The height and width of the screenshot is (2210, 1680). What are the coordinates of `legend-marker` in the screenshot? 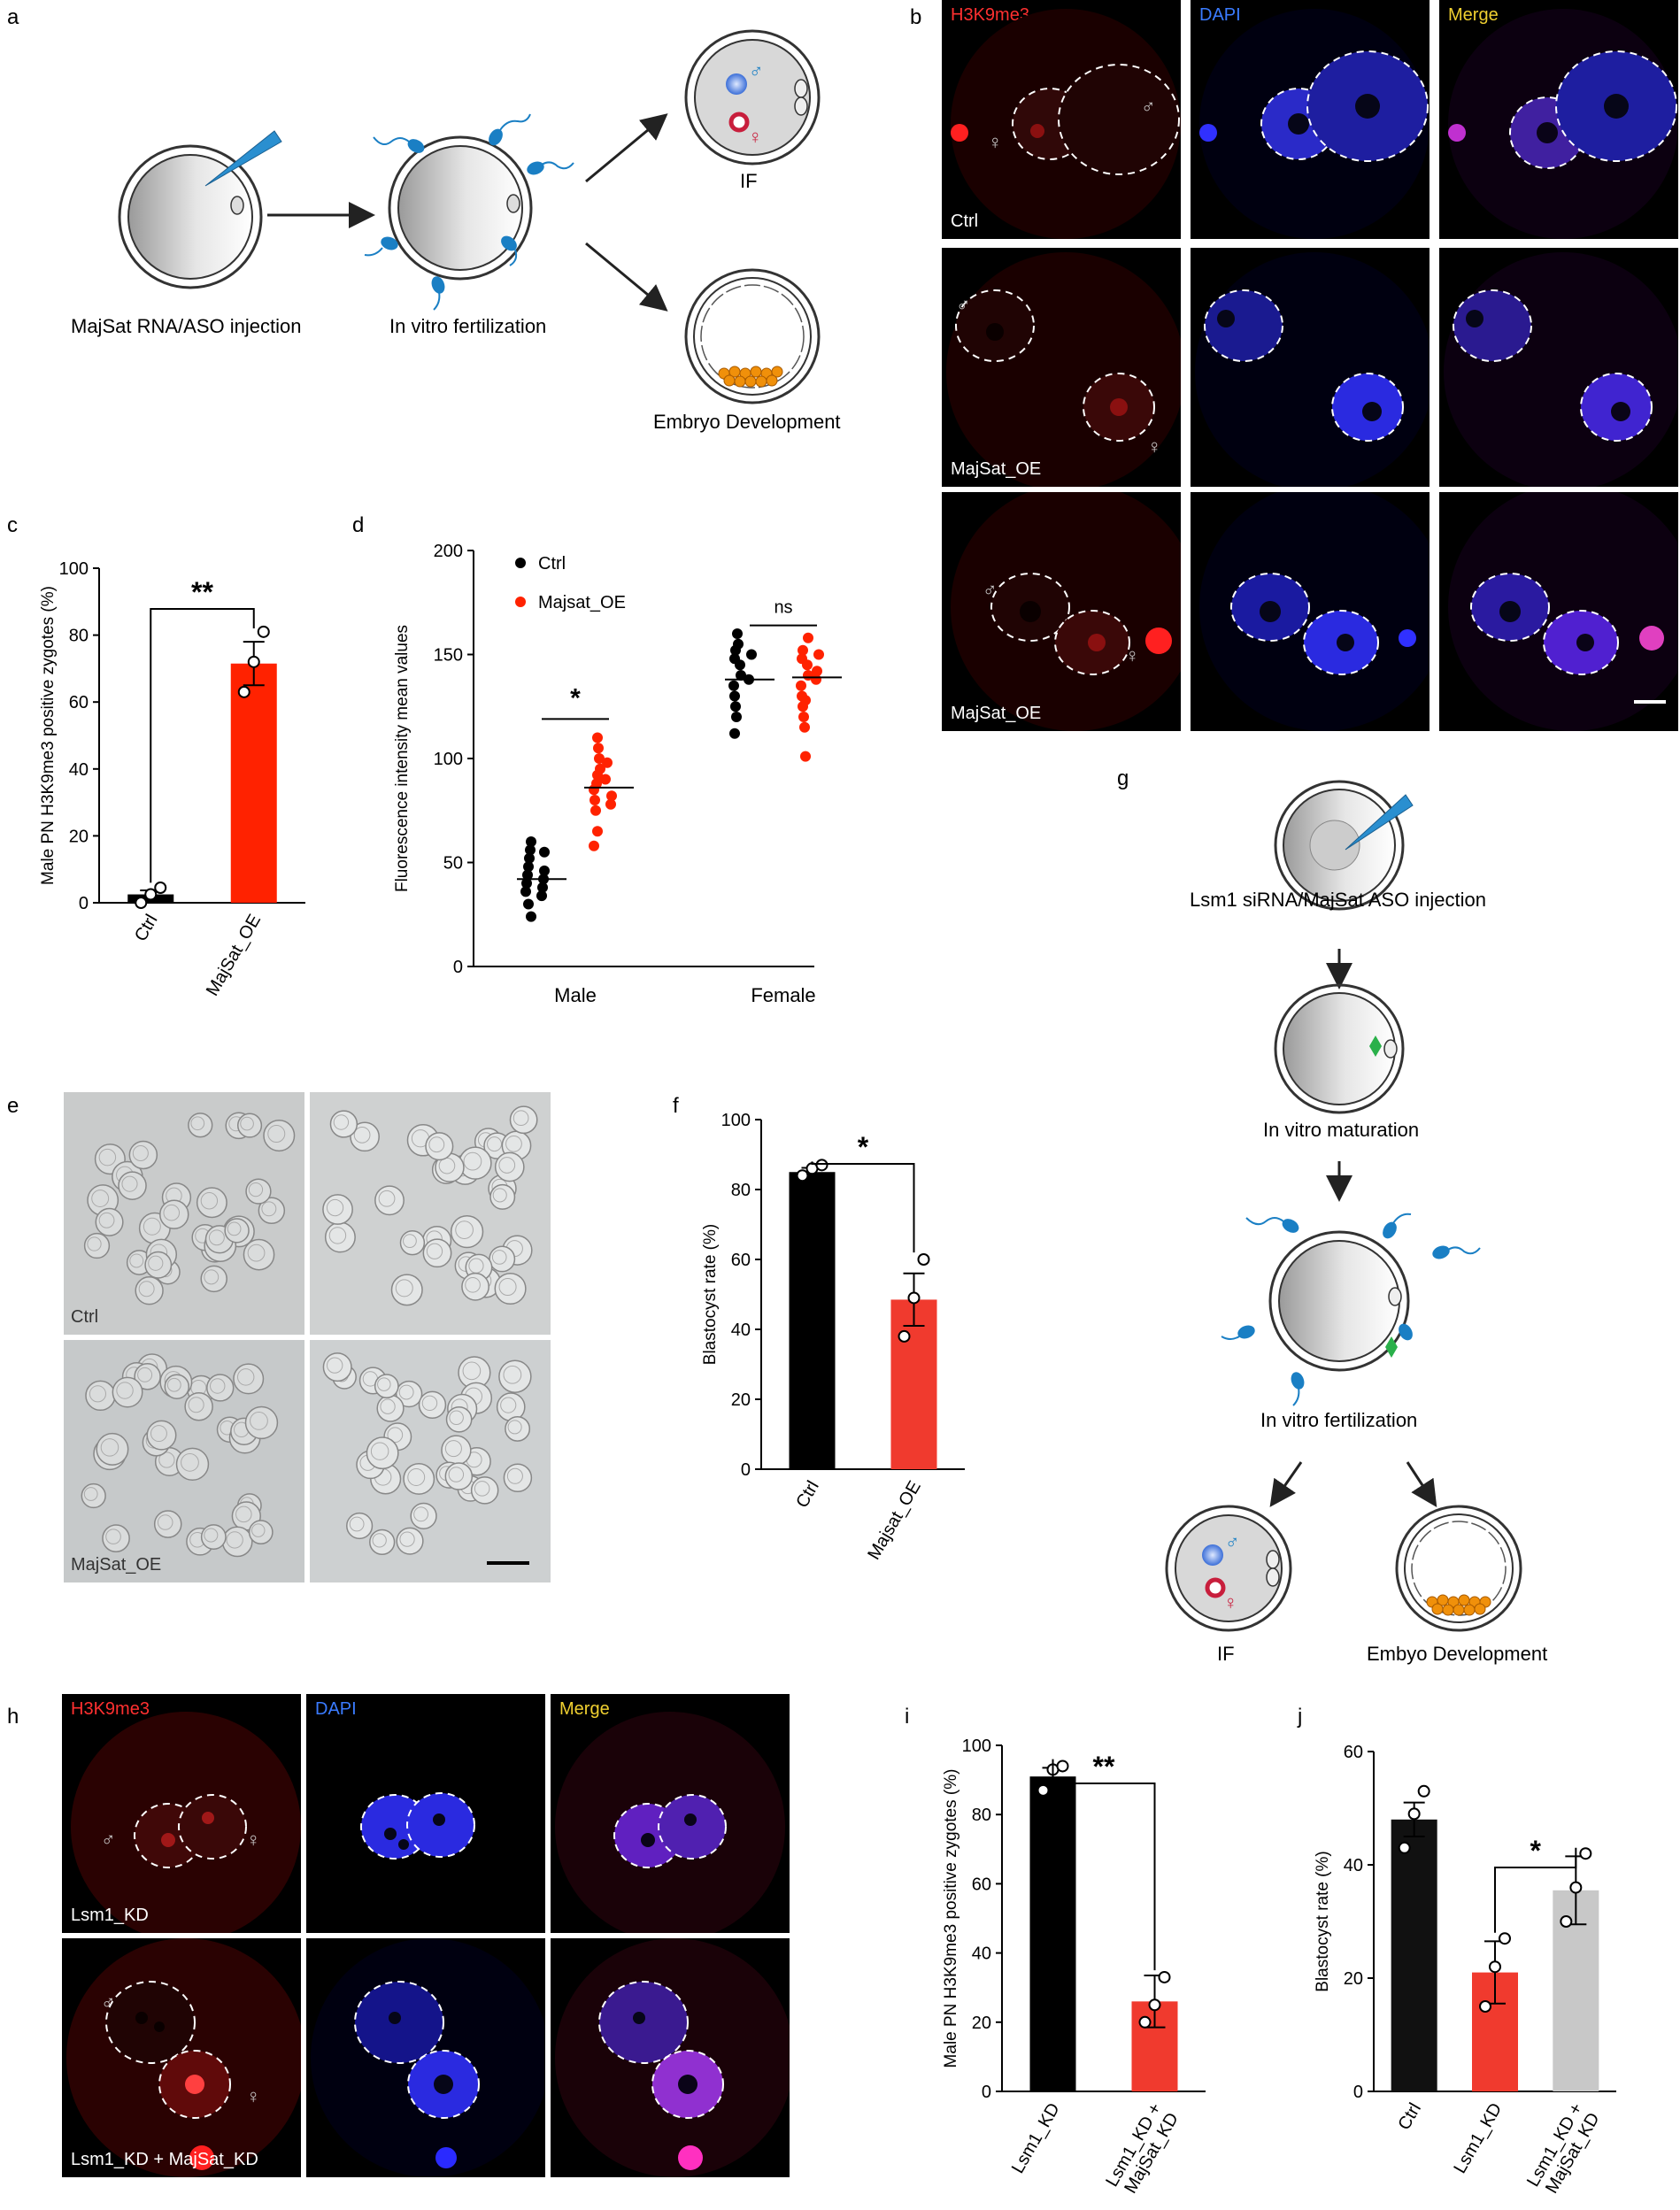 It's located at (520, 563).